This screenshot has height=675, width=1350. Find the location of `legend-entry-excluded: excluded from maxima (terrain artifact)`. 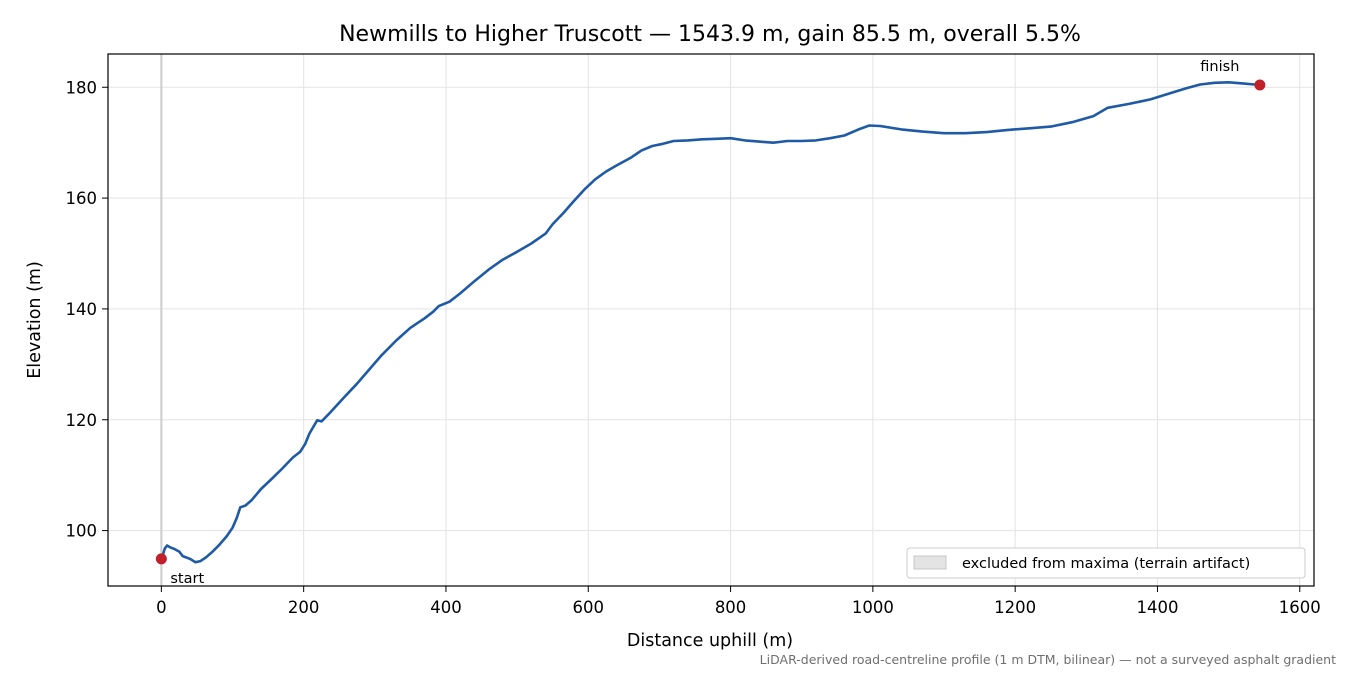

legend-entry-excluded: excluded from maxima (terrain artifact) is located at coordinates (1106, 564).